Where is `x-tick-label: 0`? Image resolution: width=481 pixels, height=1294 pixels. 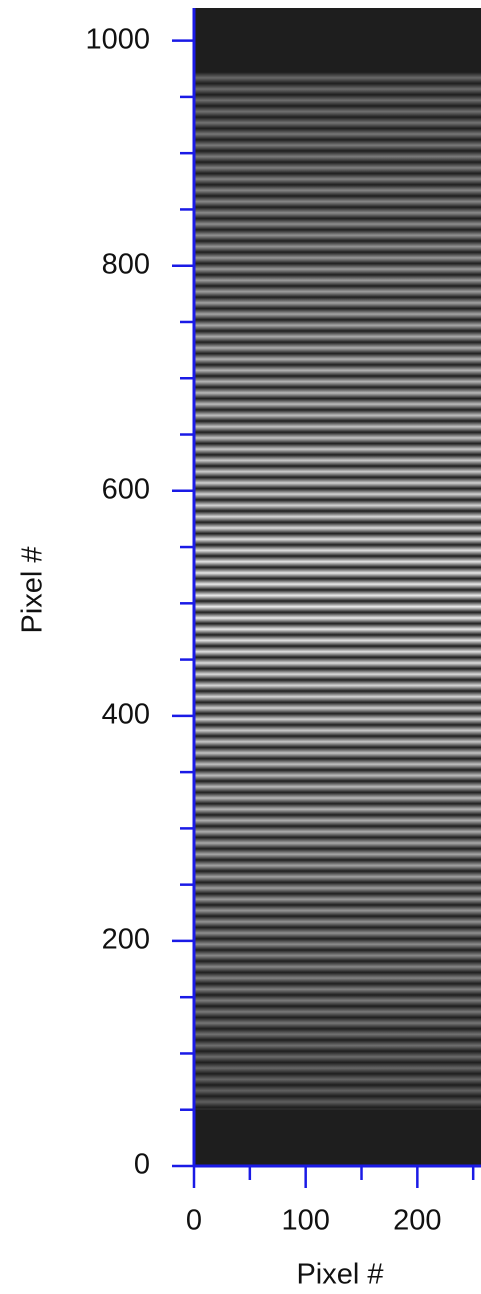
x-tick-label: 0 is located at coordinates (194, 1221).